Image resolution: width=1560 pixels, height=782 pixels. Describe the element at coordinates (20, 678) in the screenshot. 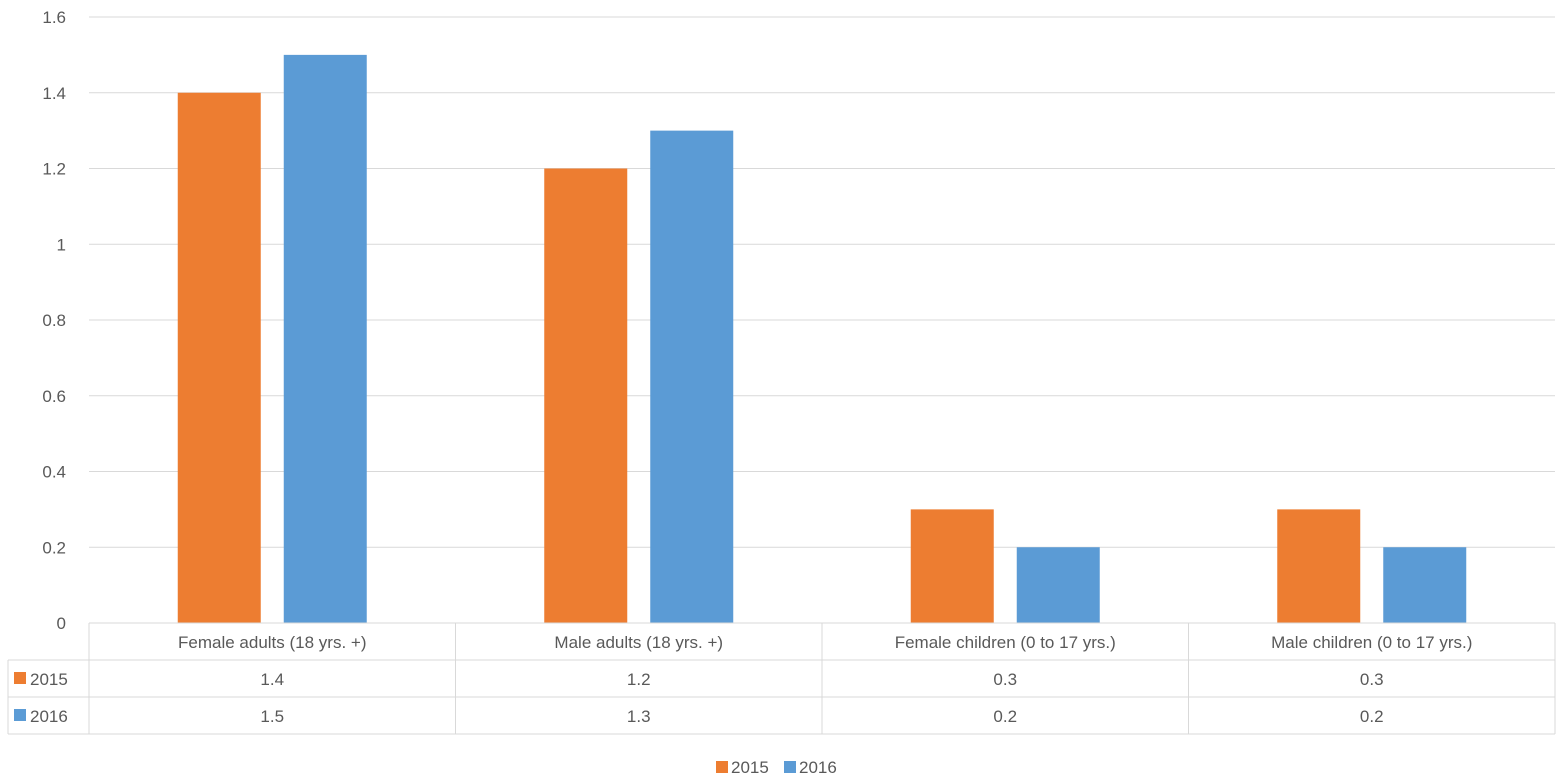

I see `table-legend-key-2015` at that location.